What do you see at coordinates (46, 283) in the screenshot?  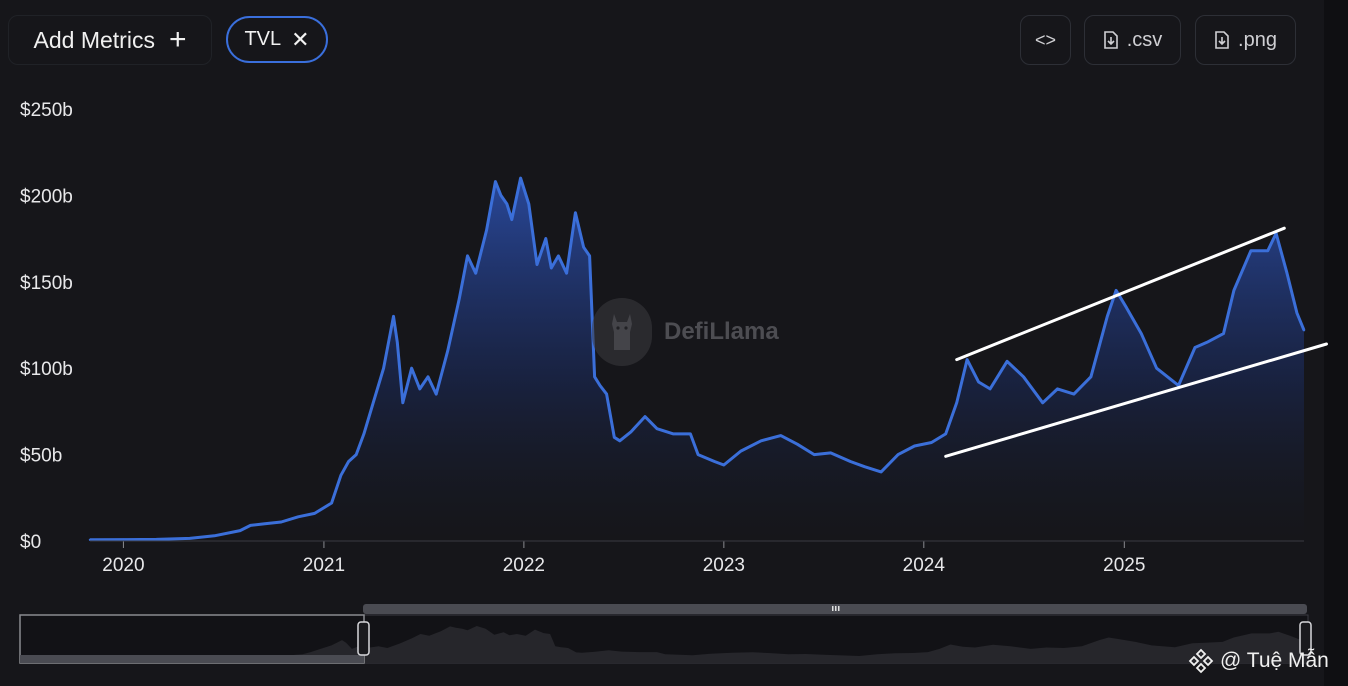 I see `y-tick-label: $150b` at bounding box center [46, 283].